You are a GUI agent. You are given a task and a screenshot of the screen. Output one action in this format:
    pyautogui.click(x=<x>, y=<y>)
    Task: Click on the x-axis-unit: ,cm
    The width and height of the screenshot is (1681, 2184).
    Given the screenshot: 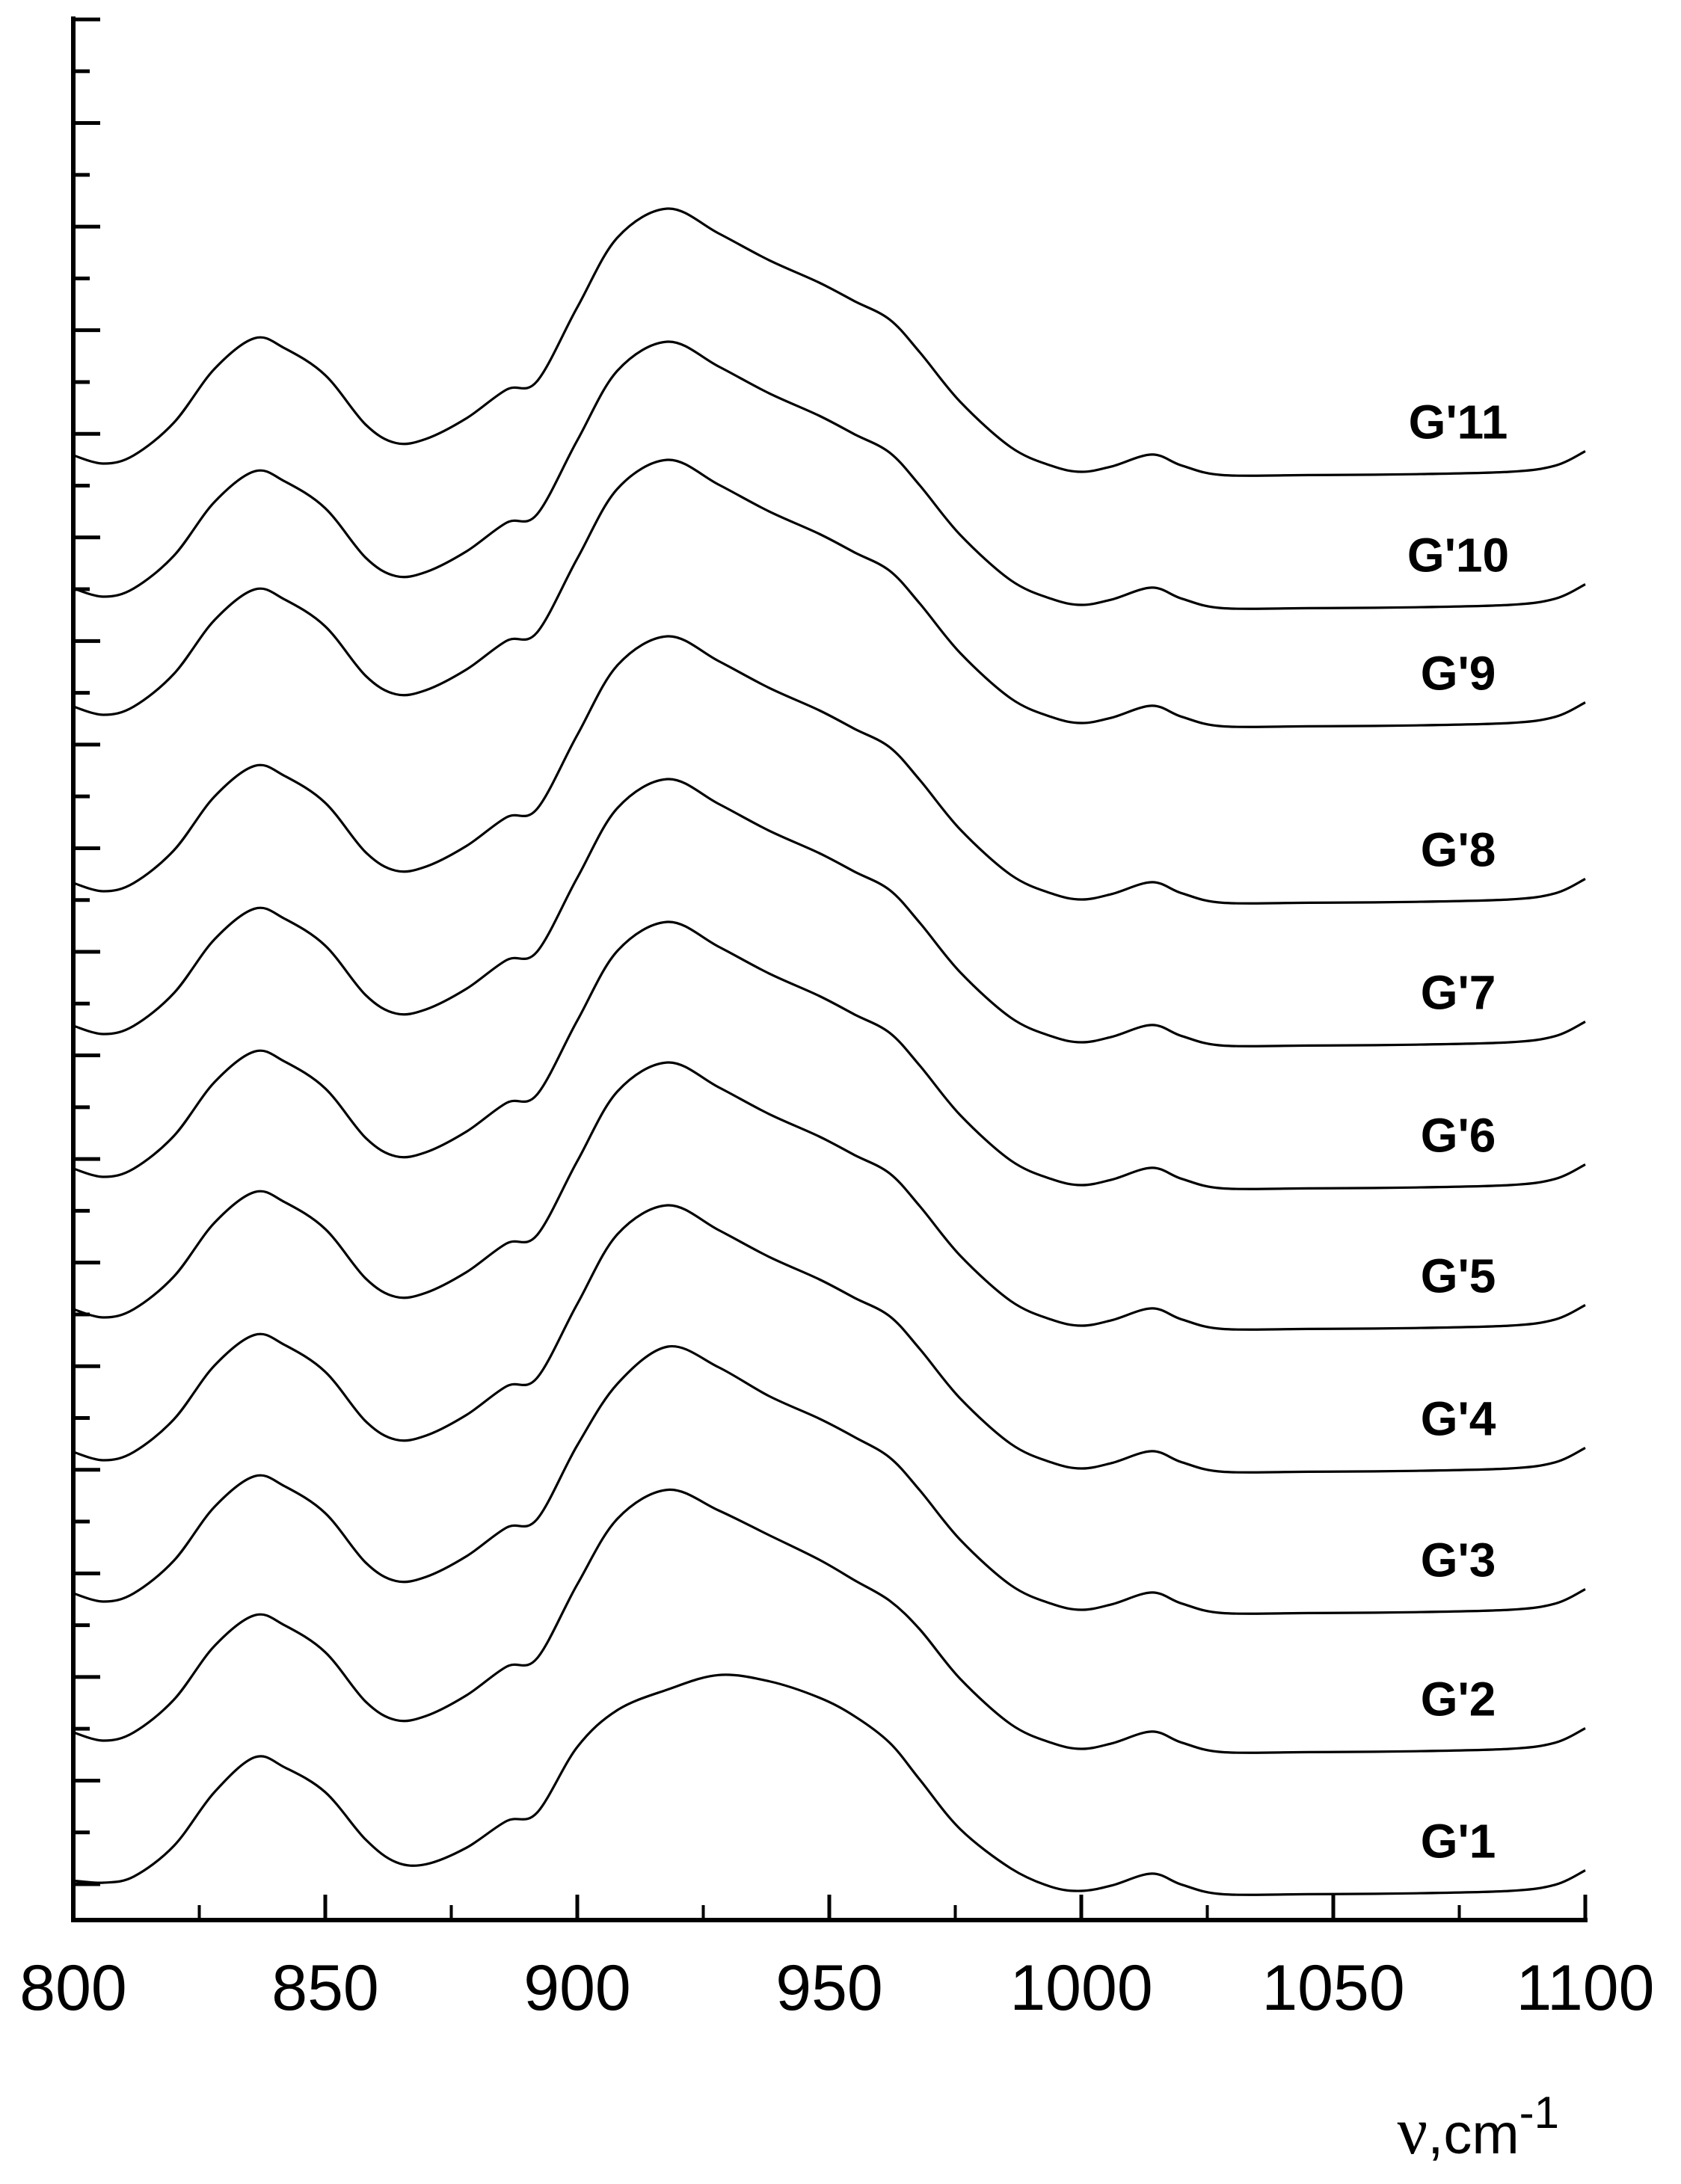 What is the action you would take?
    pyautogui.click(x=1473, y=2134)
    